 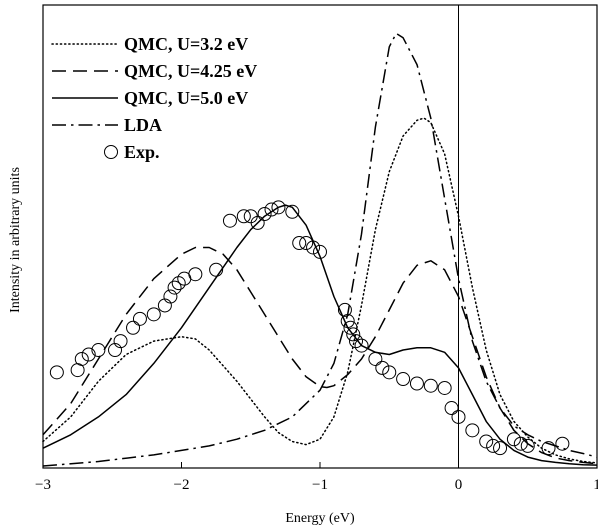 What do you see at coordinates (186, 98) in the screenshot?
I see `legend-label: QMC, U=5.0 eV` at bounding box center [186, 98].